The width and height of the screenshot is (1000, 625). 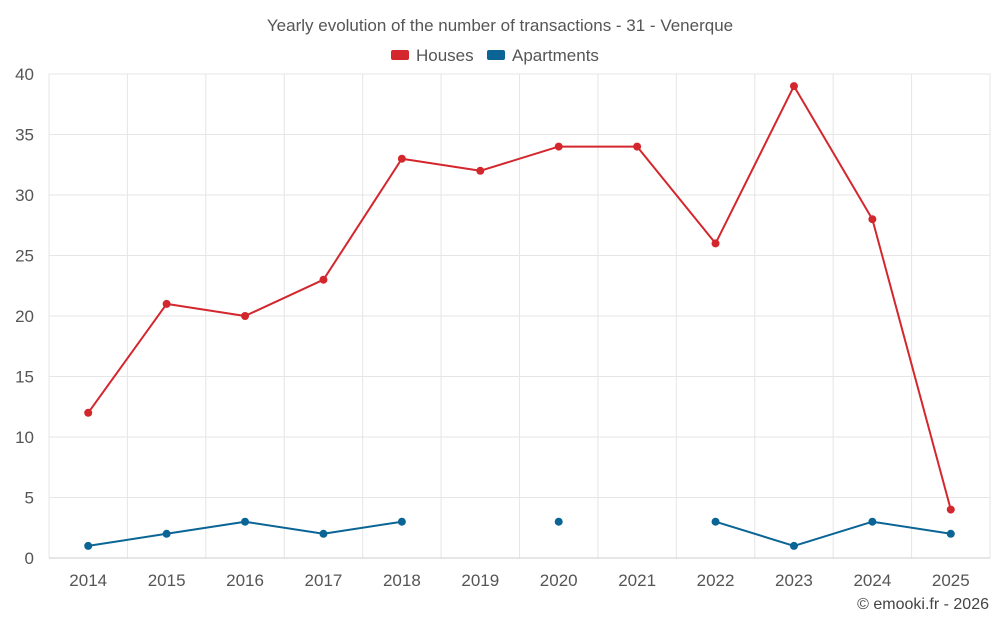 What do you see at coordinates (951, 580) in the screenshot?
I see `x-tick-label: 2025` at bounding box center [951, 580].